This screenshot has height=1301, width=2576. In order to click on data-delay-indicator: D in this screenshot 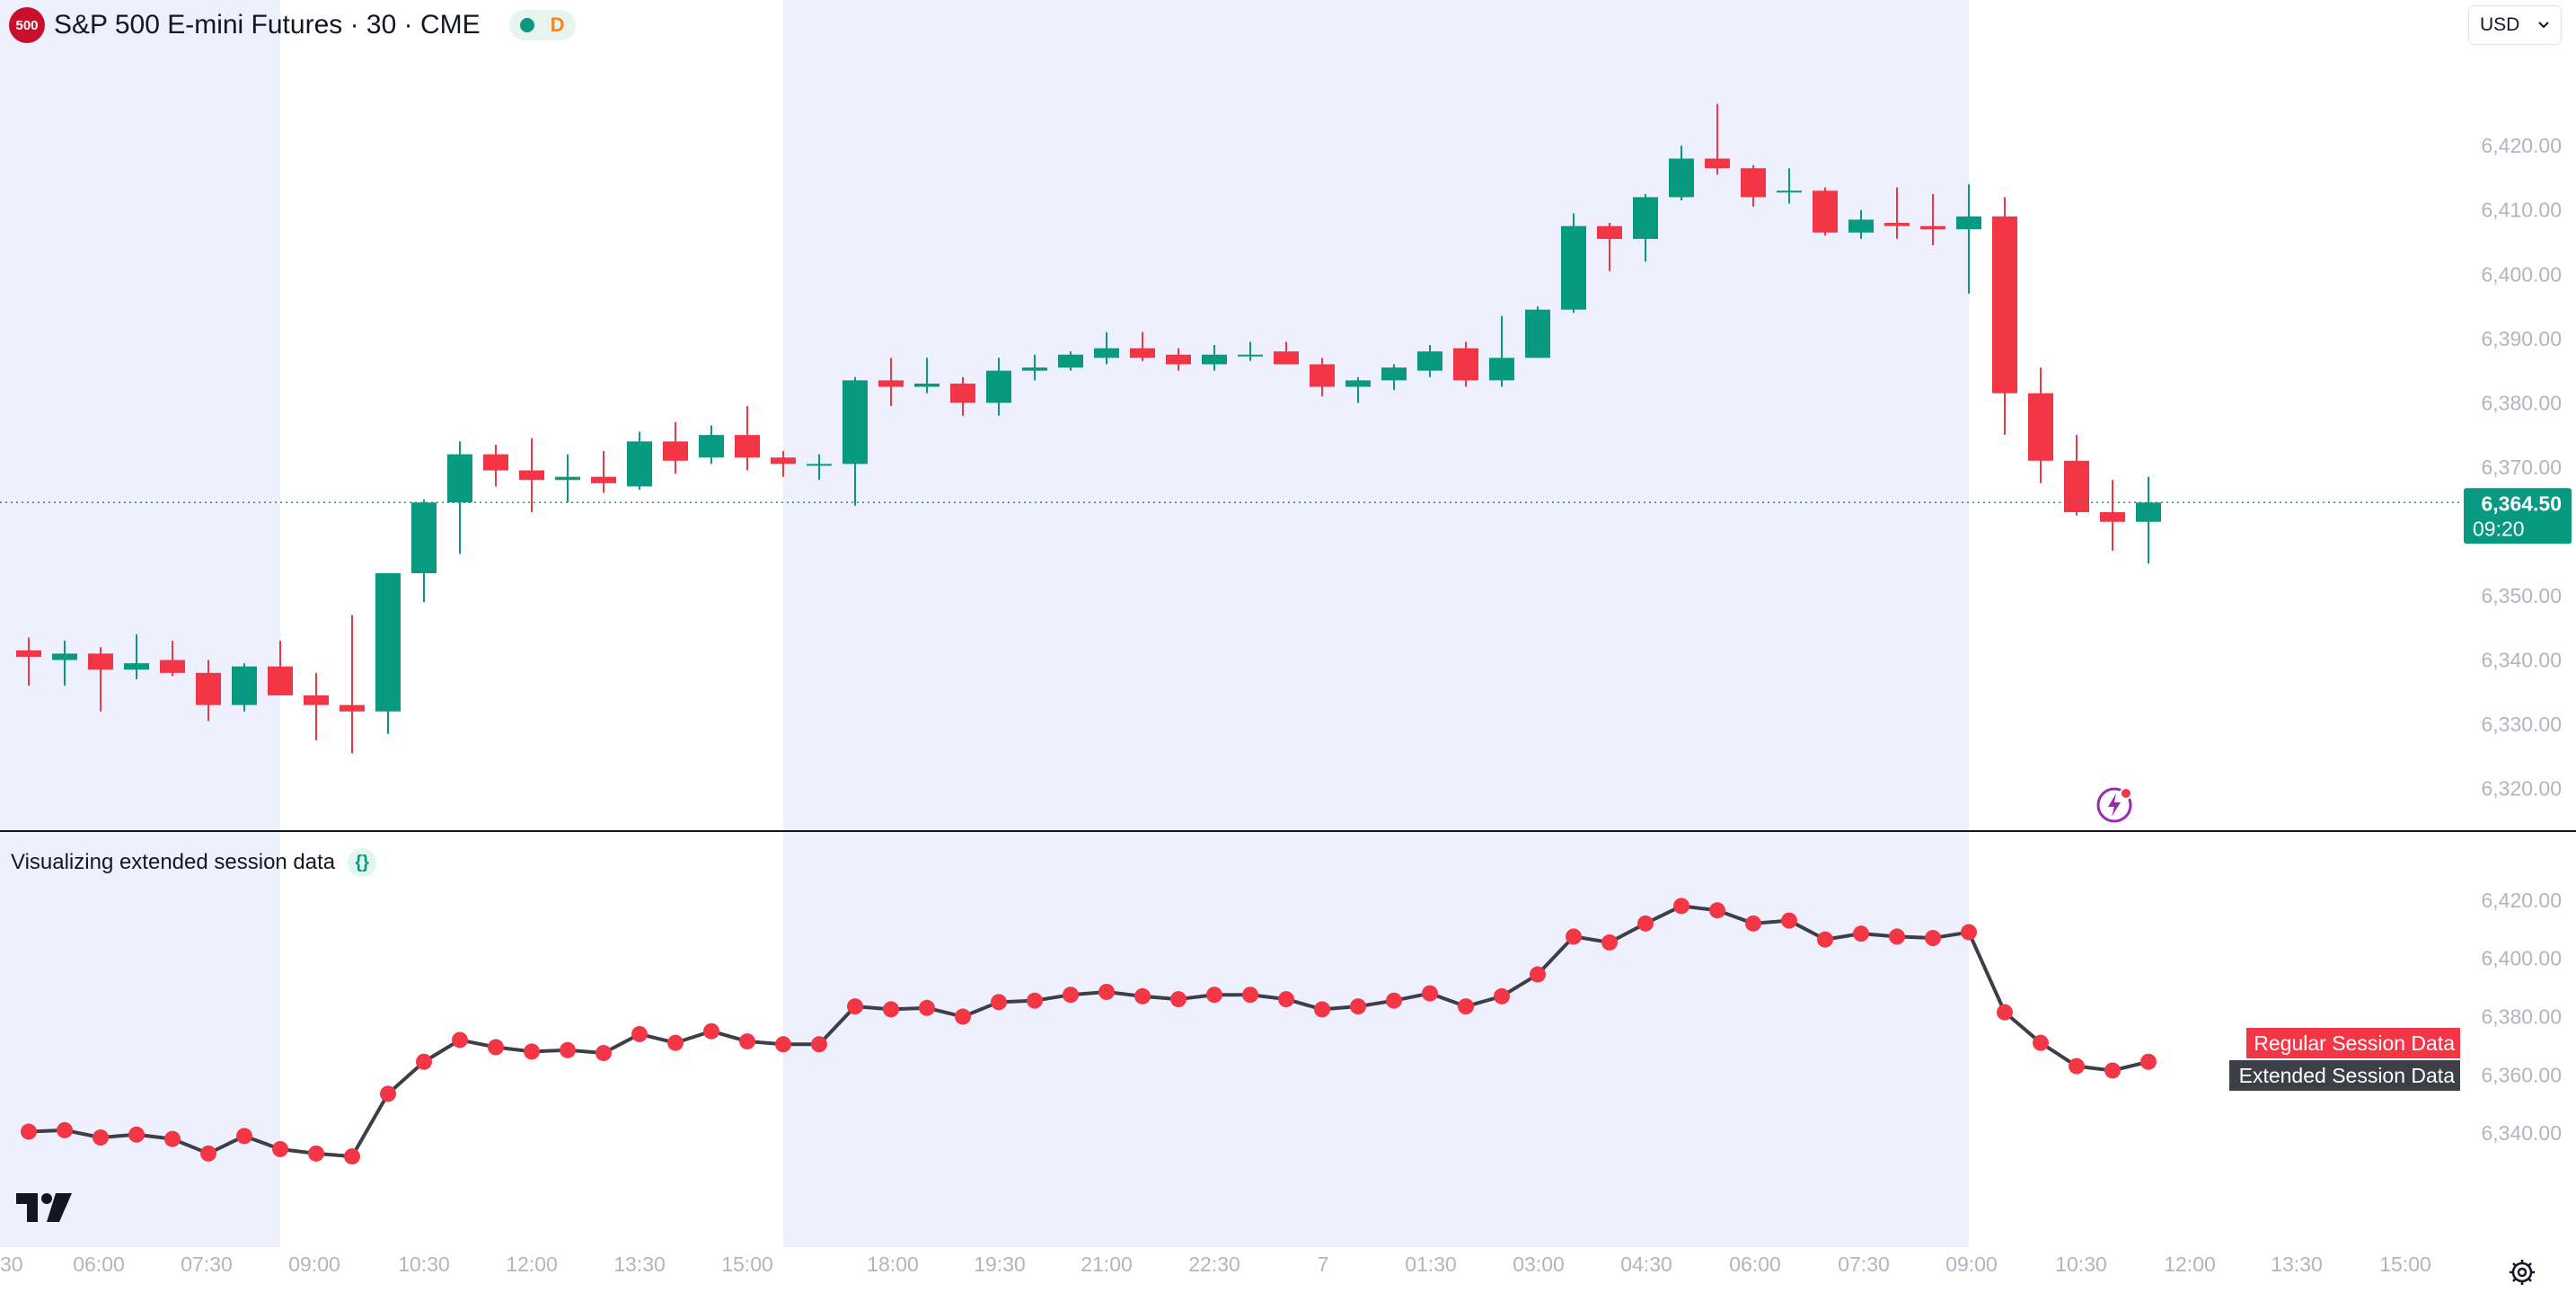, I will do `click(557, 24)`.